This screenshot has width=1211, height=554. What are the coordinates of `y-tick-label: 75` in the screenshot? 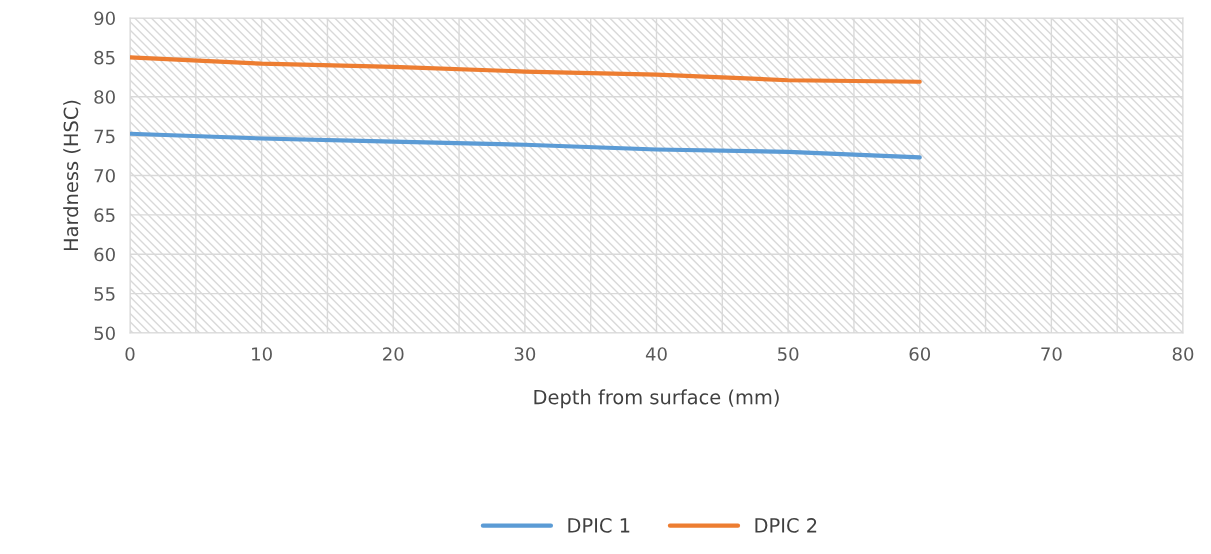 It's located at (104, 136).